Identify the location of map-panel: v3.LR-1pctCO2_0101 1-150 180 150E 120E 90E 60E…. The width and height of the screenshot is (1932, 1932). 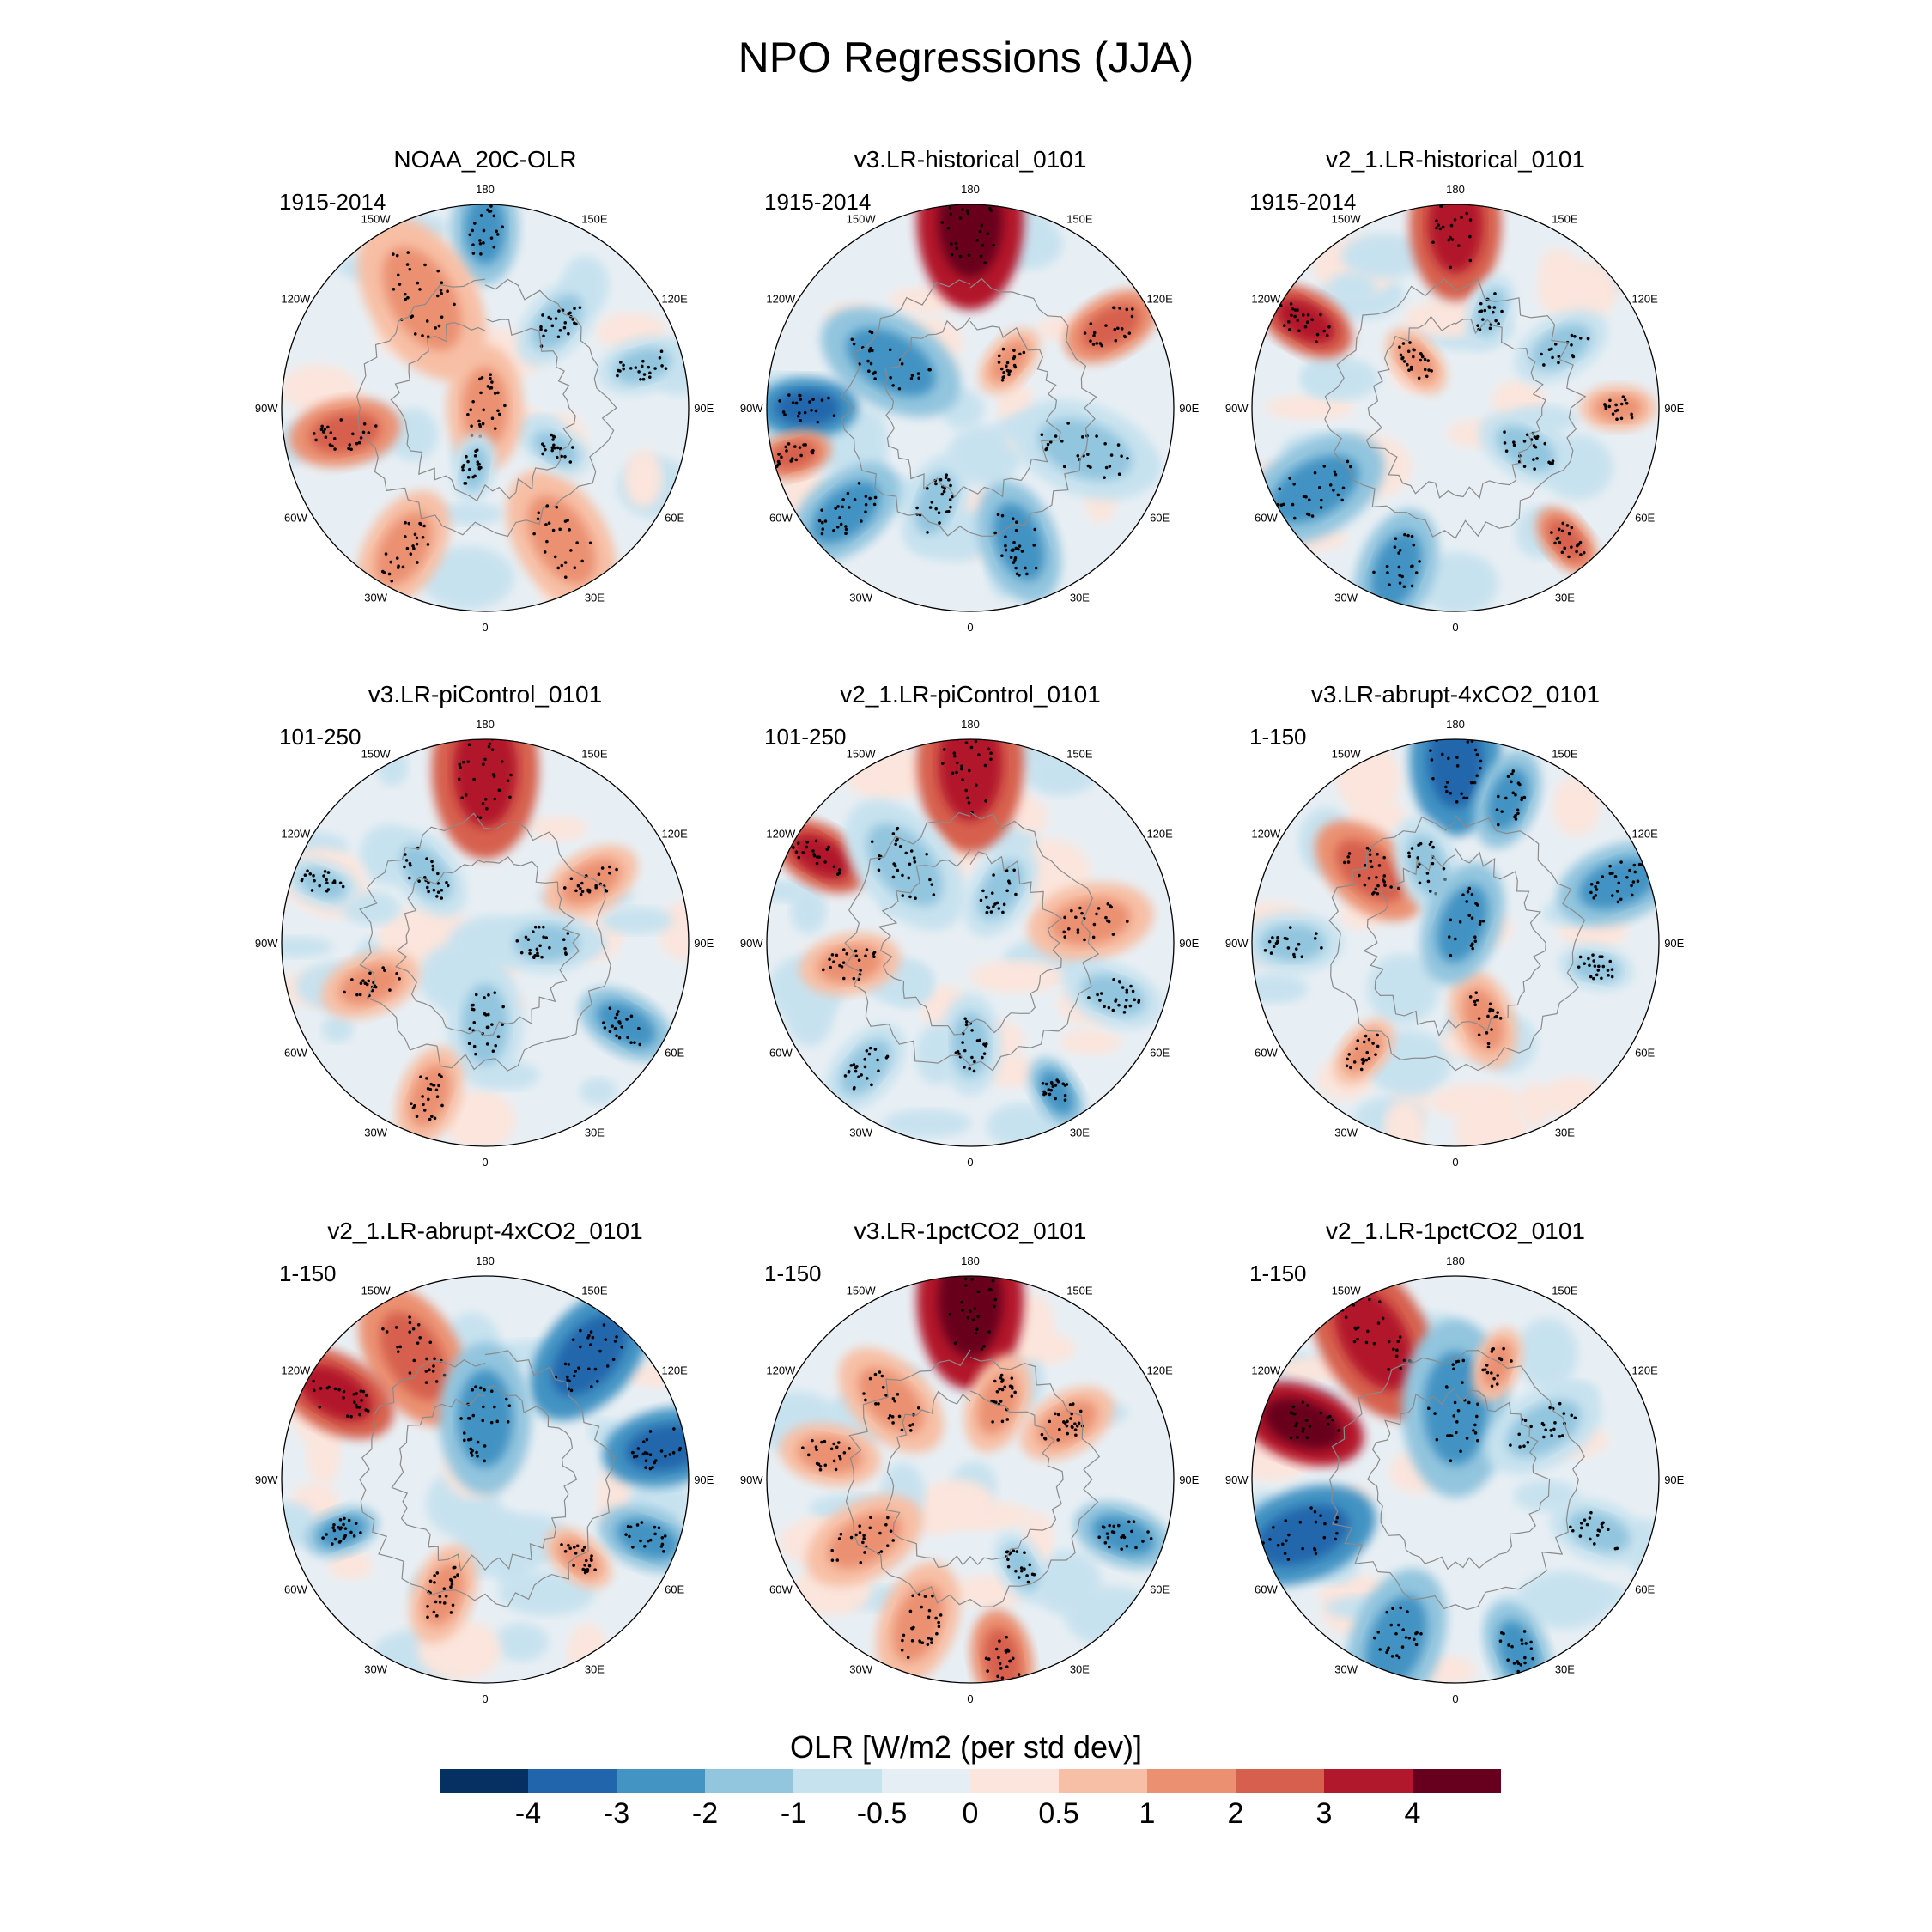
(970, 1462).